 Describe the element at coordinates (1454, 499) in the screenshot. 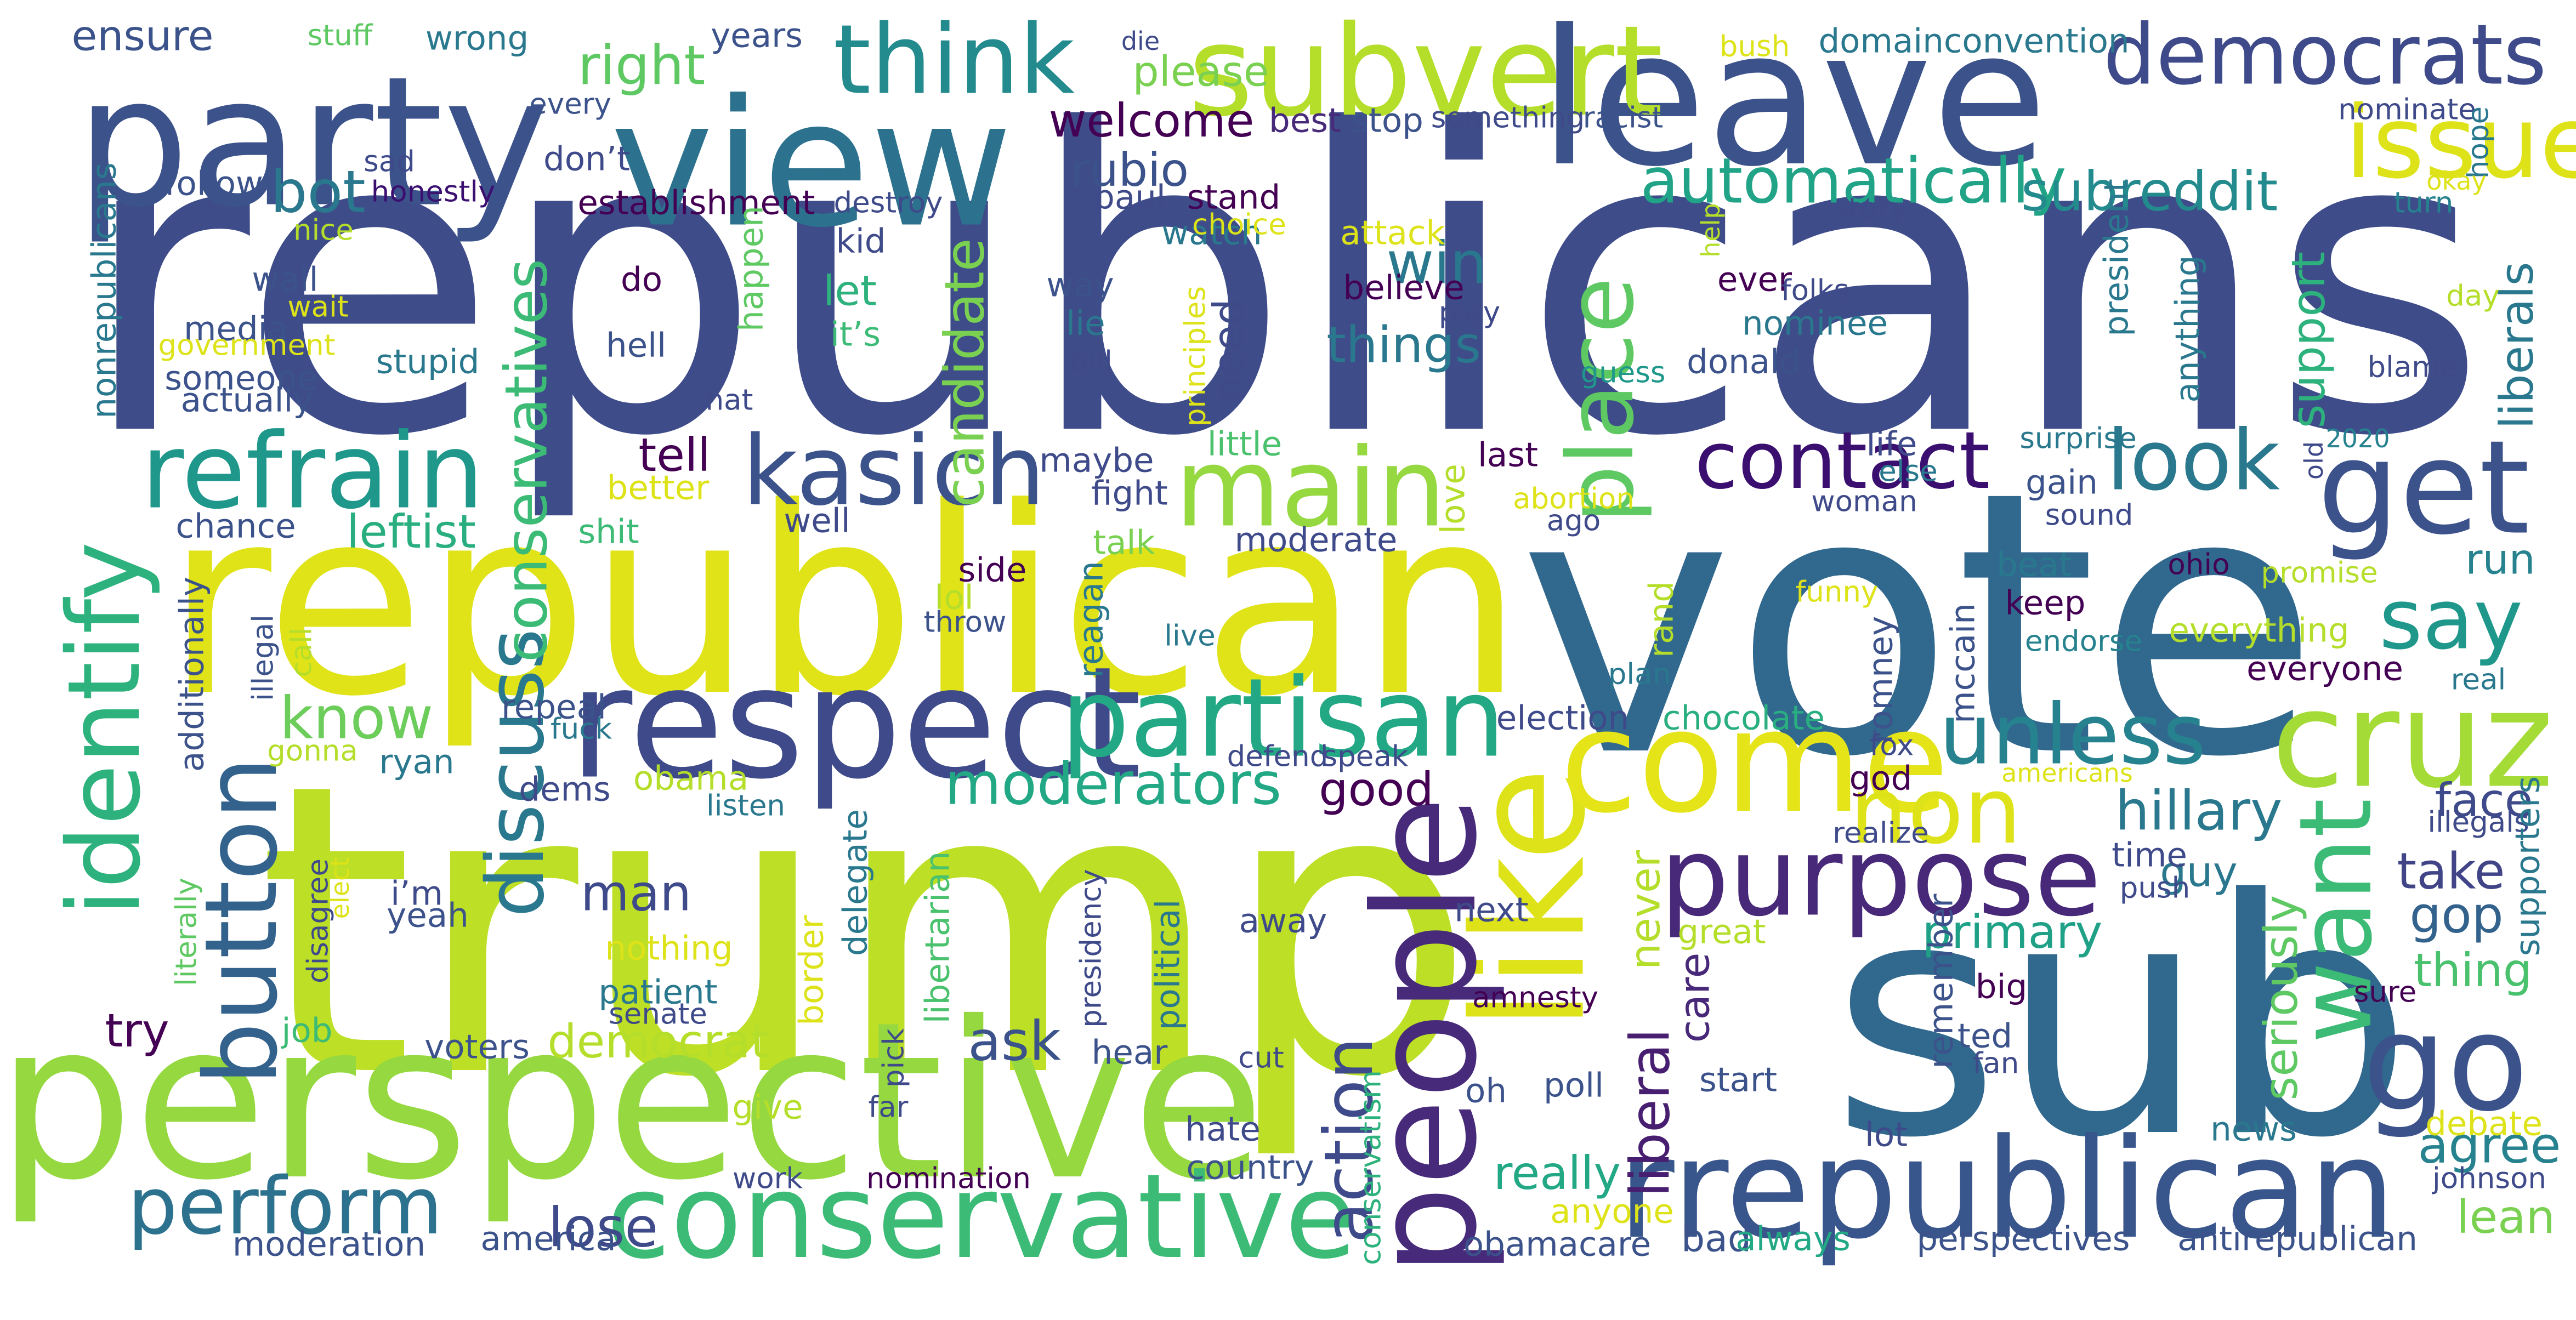

I see `cloud-word: love` at that location.